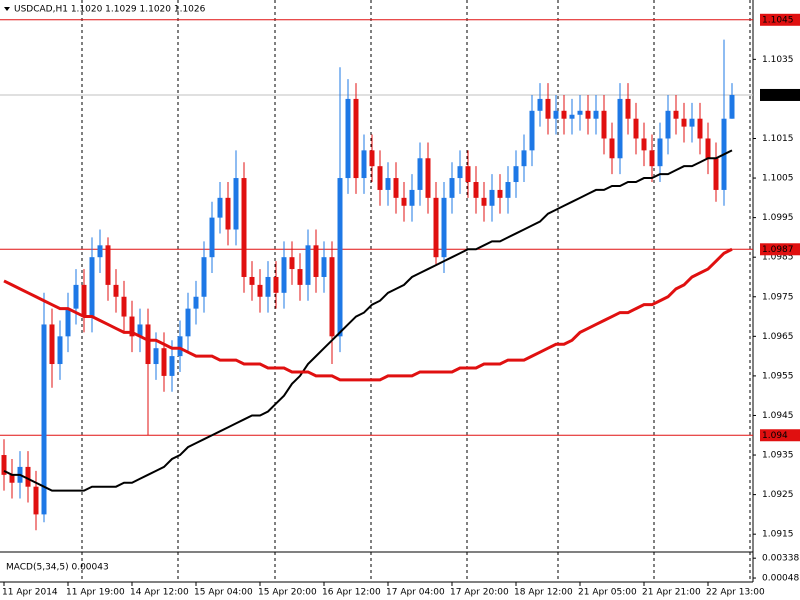  What do you see at coordinates (778, 60) in the screenshot?
I see `y-tick-label: 1.1035` at bounding box center [778, 60].